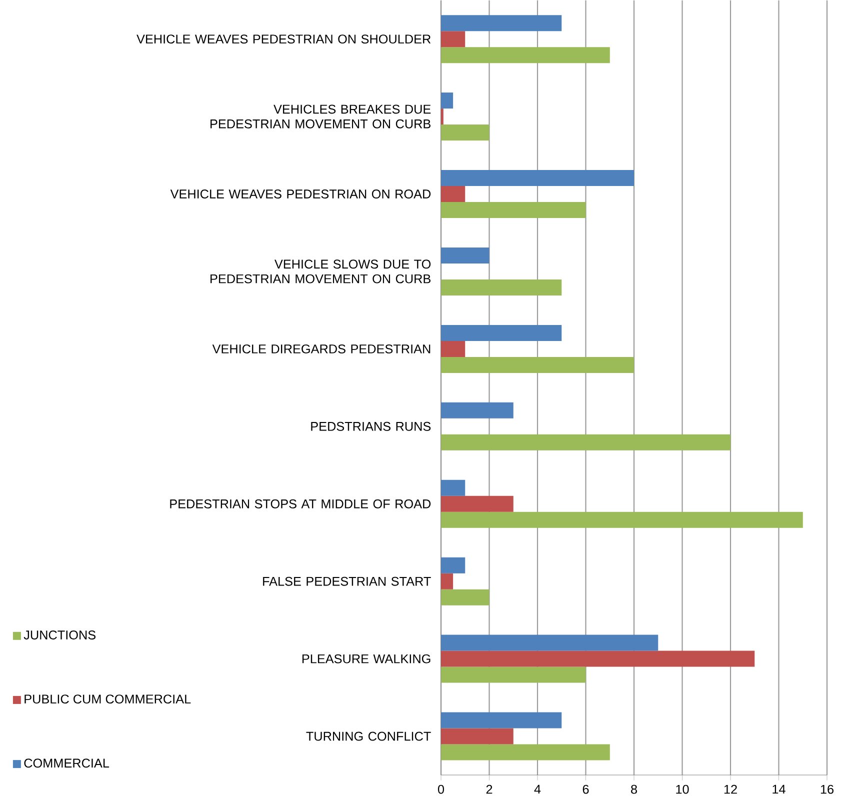 Image resolution: width=841 pixels, height=806 pixels. What do you see at coordinates (366, 659) in the screenshot?
I see `y-tick-label: PLEASURE WALKING` at bounding box center [366, 659].